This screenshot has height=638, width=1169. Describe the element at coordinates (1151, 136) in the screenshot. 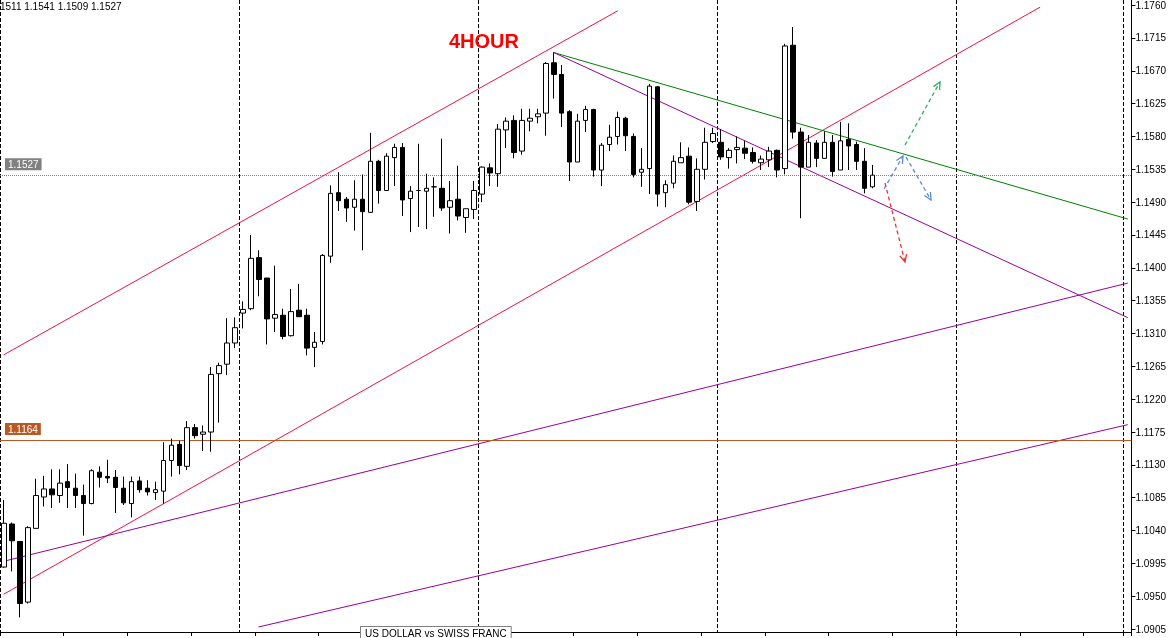

I see `y-tick-label: 1.1580` at that location.